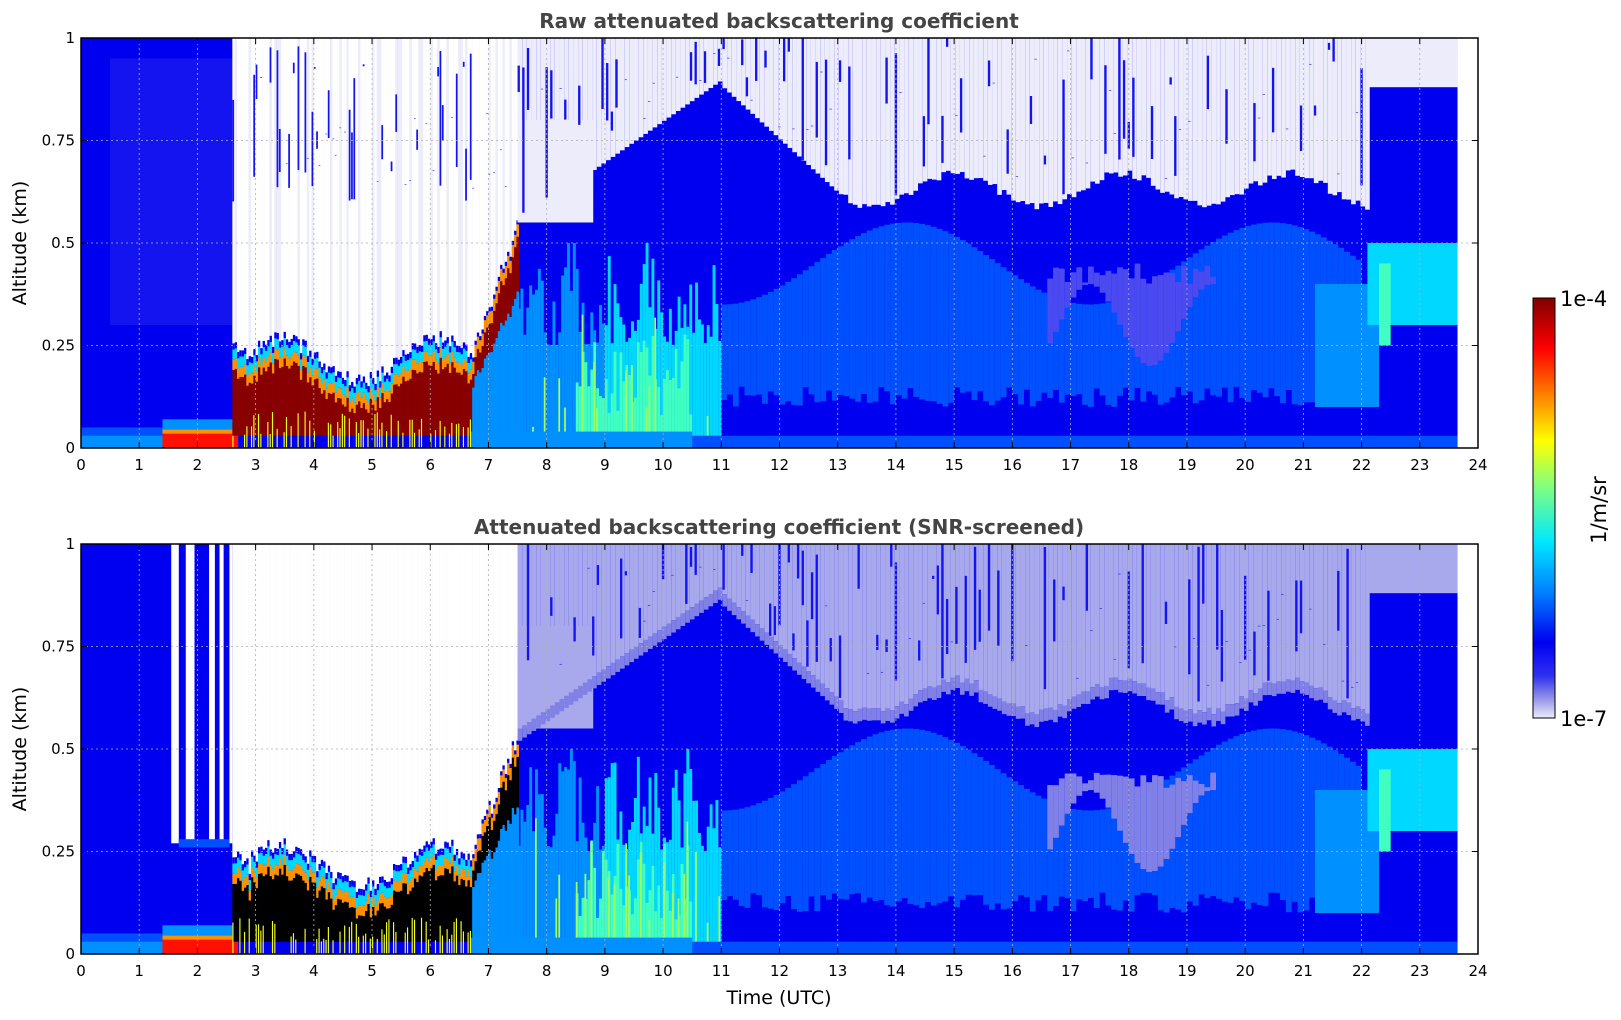 Image resolution: width=1621 pixels, height=1020 pixels. I want to click on y-tick-label: 0.75, so click(58, 141).